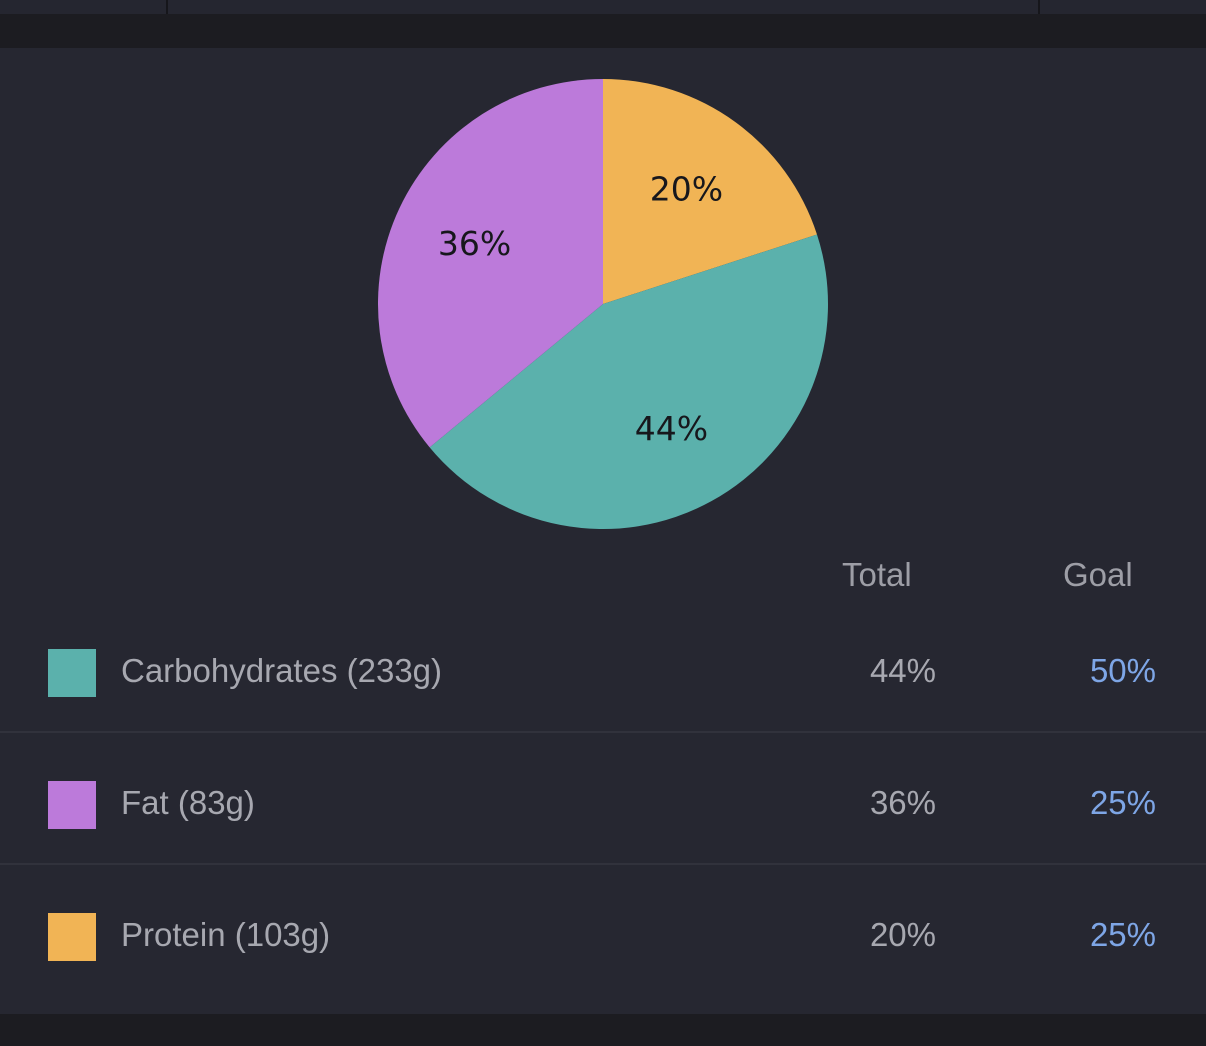 This screenshot has height=1046, width=1206. What do you see at coordinates (72, 937) in the screenshot?
I see `protein-swatch` at bounding box center [72, 937].